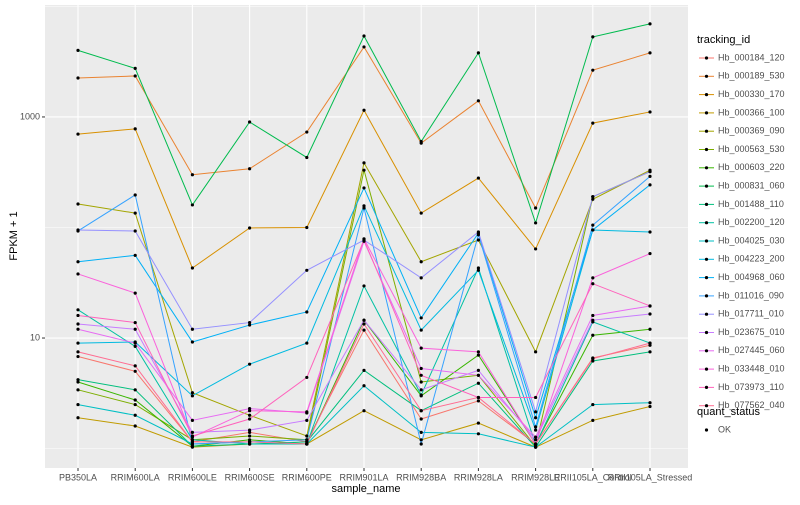 This screenshot has width=800, height=505. I want to click on x-tick-label: PB350LA, so click(78, 477).